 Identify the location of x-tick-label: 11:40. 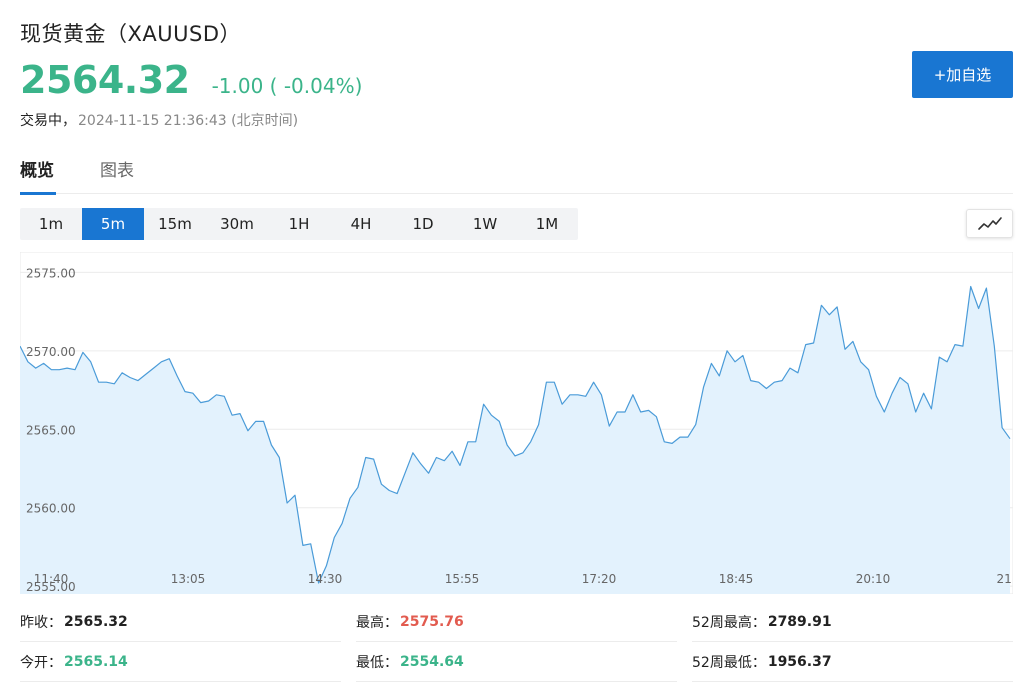
(51, 579).